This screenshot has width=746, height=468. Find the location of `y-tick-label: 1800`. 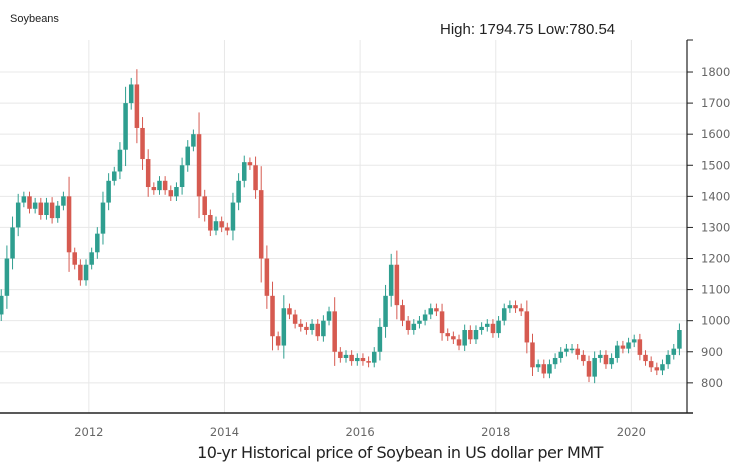

y-tick-label: 1800 is located at coordinates (715, 72).